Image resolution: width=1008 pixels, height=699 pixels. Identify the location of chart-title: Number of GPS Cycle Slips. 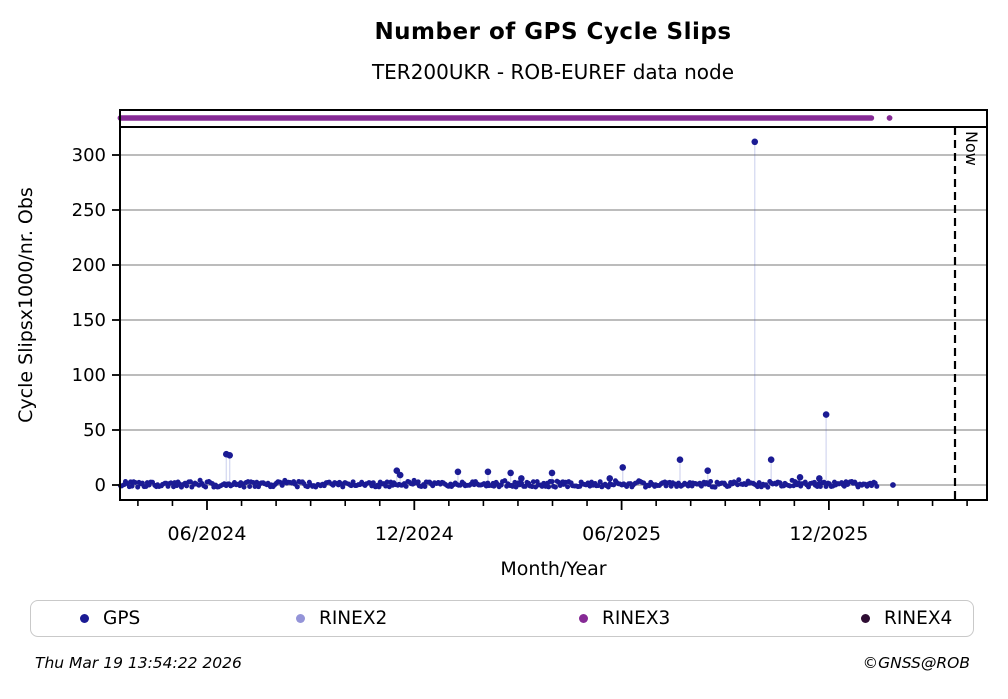
(553, 32).